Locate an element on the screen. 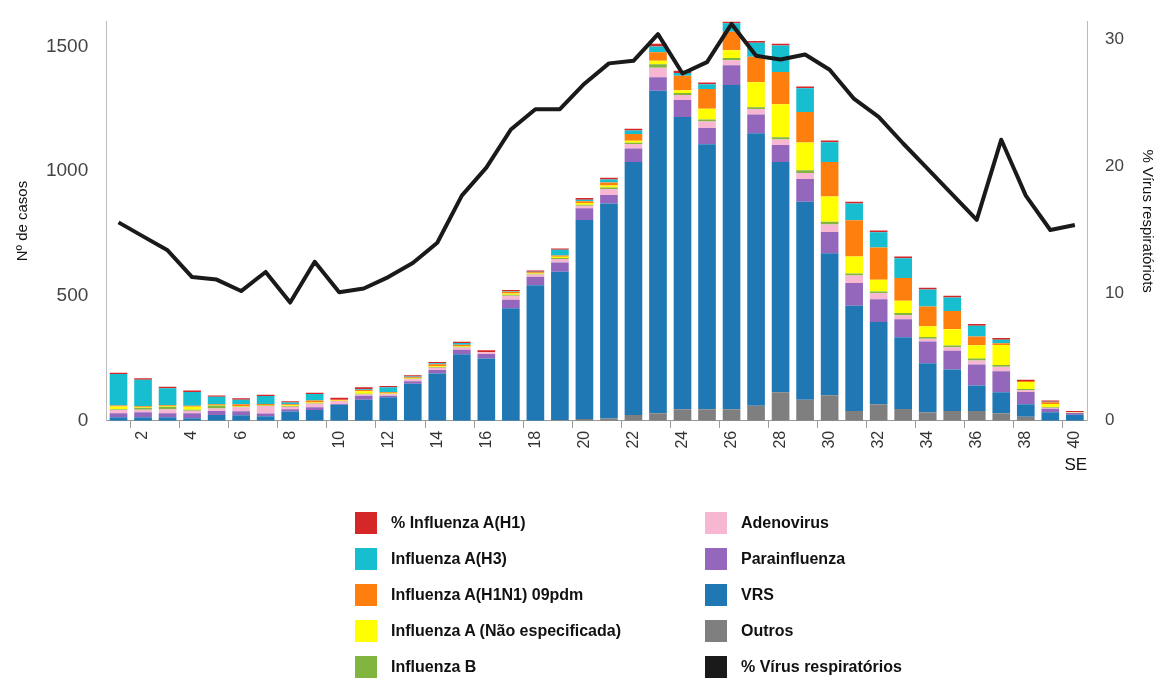  y-tick-label: 0 is located at coordinates (83, 420).